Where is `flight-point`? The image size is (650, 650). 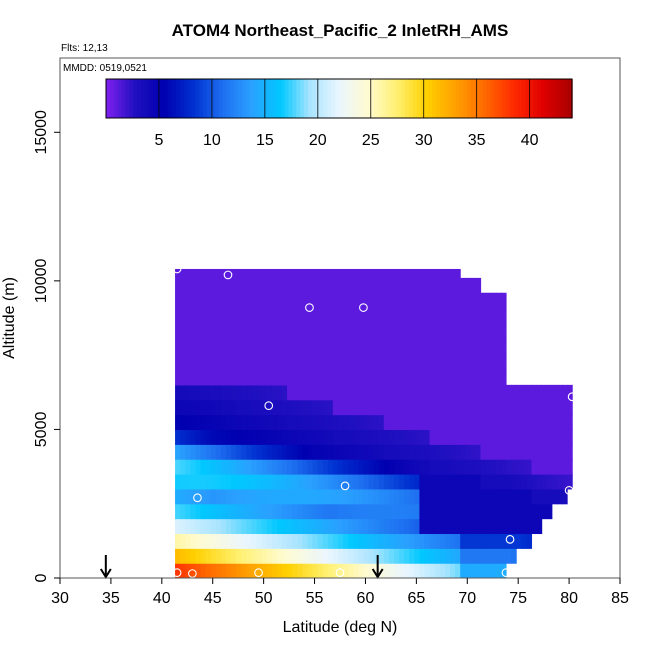 flight-point is located at coordinates (363, 307).